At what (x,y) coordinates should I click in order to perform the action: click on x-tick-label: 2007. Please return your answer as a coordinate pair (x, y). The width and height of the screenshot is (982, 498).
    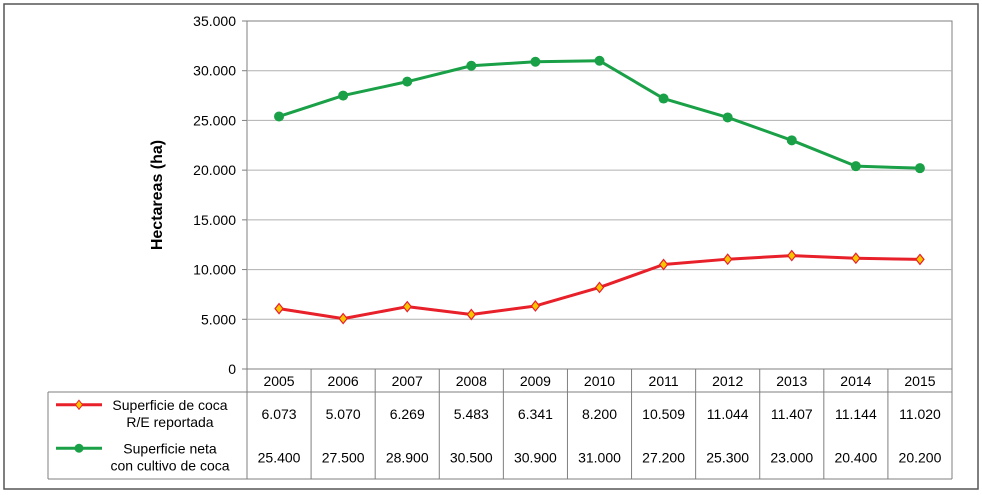
    Looking at the image, I should click on (407, 381).